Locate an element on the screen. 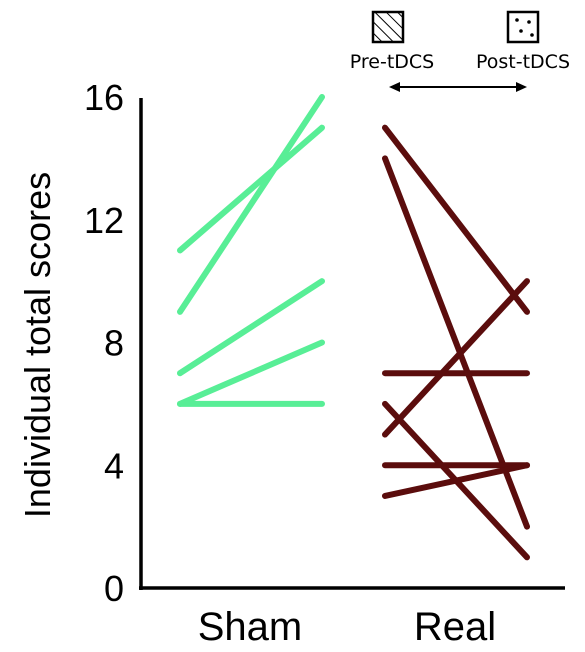 The width and height of the screenshot is (585, 652). legend-pre-label: Pre-tDCS is located at coordinates (392, 62).